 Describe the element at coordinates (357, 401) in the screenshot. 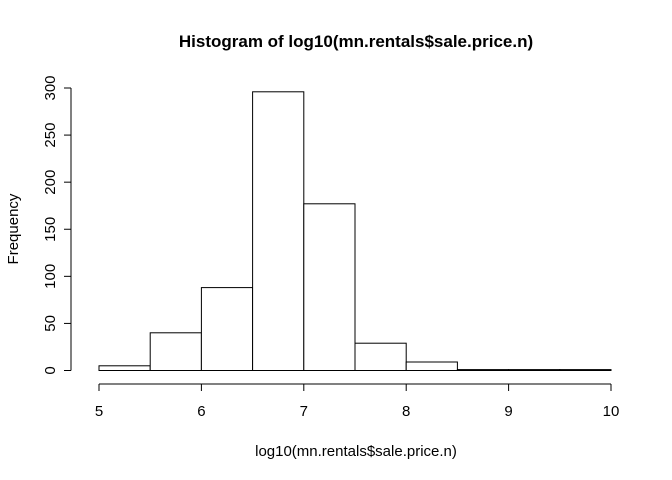

I see `x-axis: 5 6 7 8 9 10` at that location.